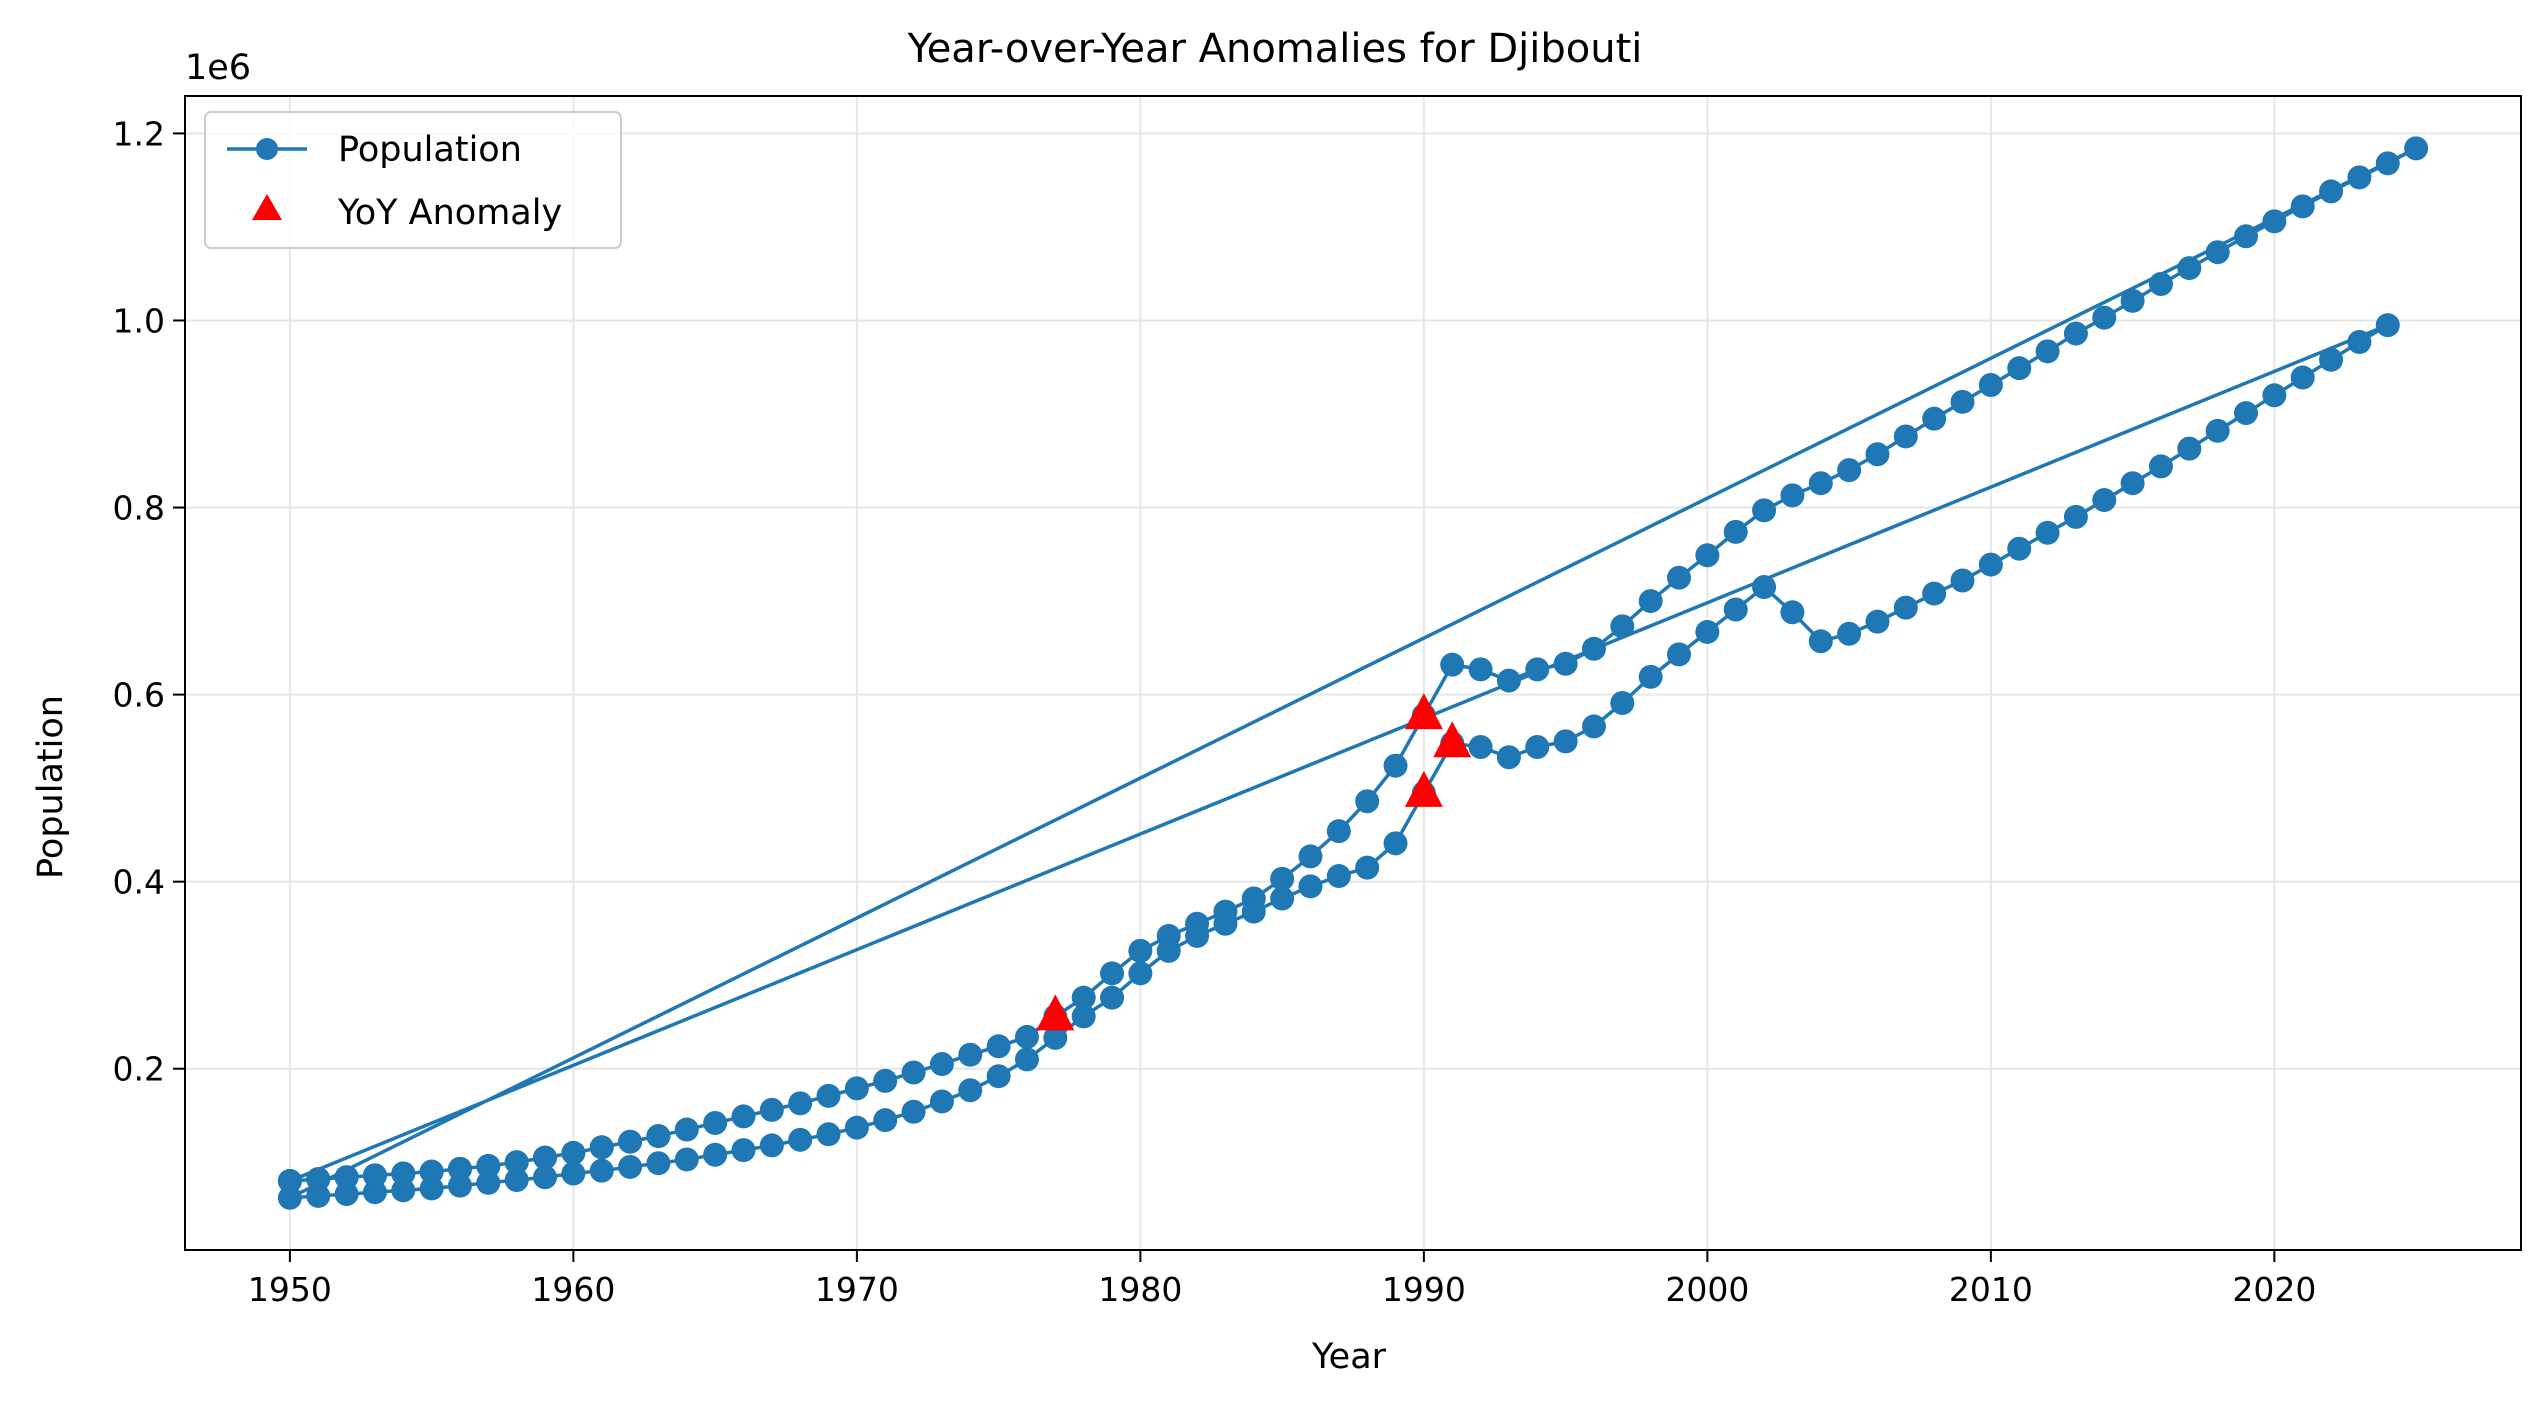 The height and width of the screenshot is (1407, 2539). I want to click on y-tick-label: 0.6, so click(139, 695).